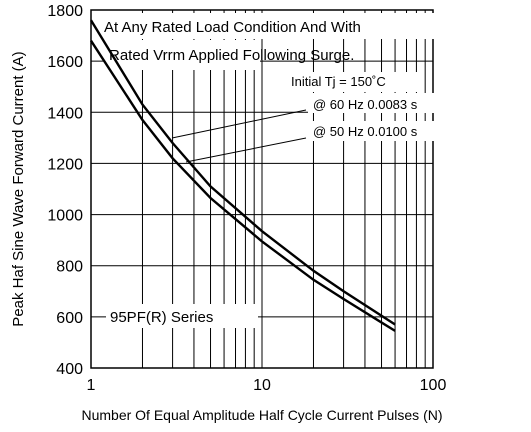 This screenshot has width=531, height=432. I want to click on y-tick-label: 800, so click(69, 267).